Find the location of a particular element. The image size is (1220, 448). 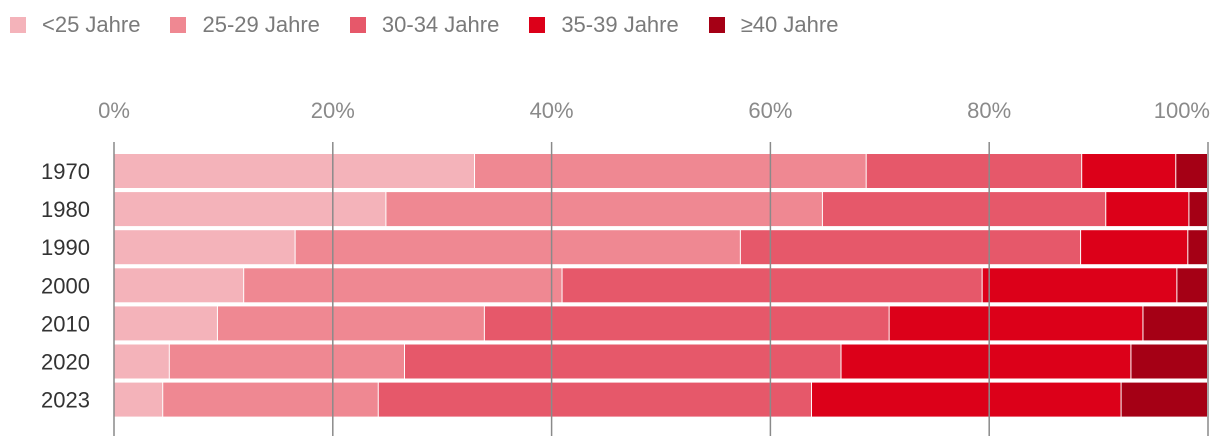

category-label-1970: 1970 is located at coordinates (65, 171).